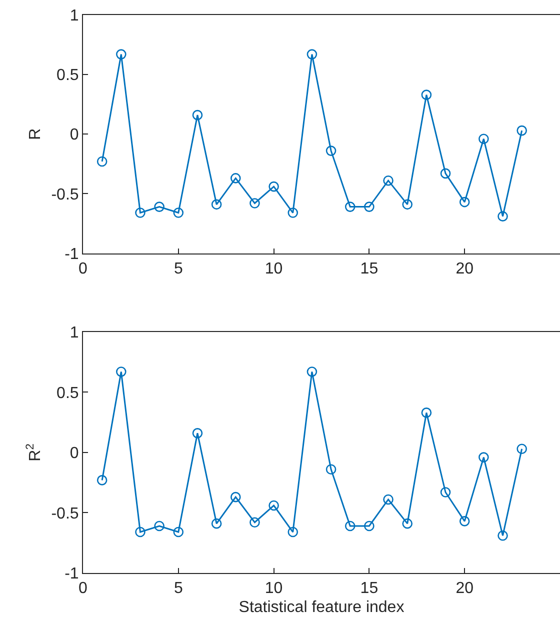 This screenshot has height=637, width=560. Describe the element at coordinates (321, 607) in the screenshot. I see `x-axis-title: Statistical feature index` at that location.